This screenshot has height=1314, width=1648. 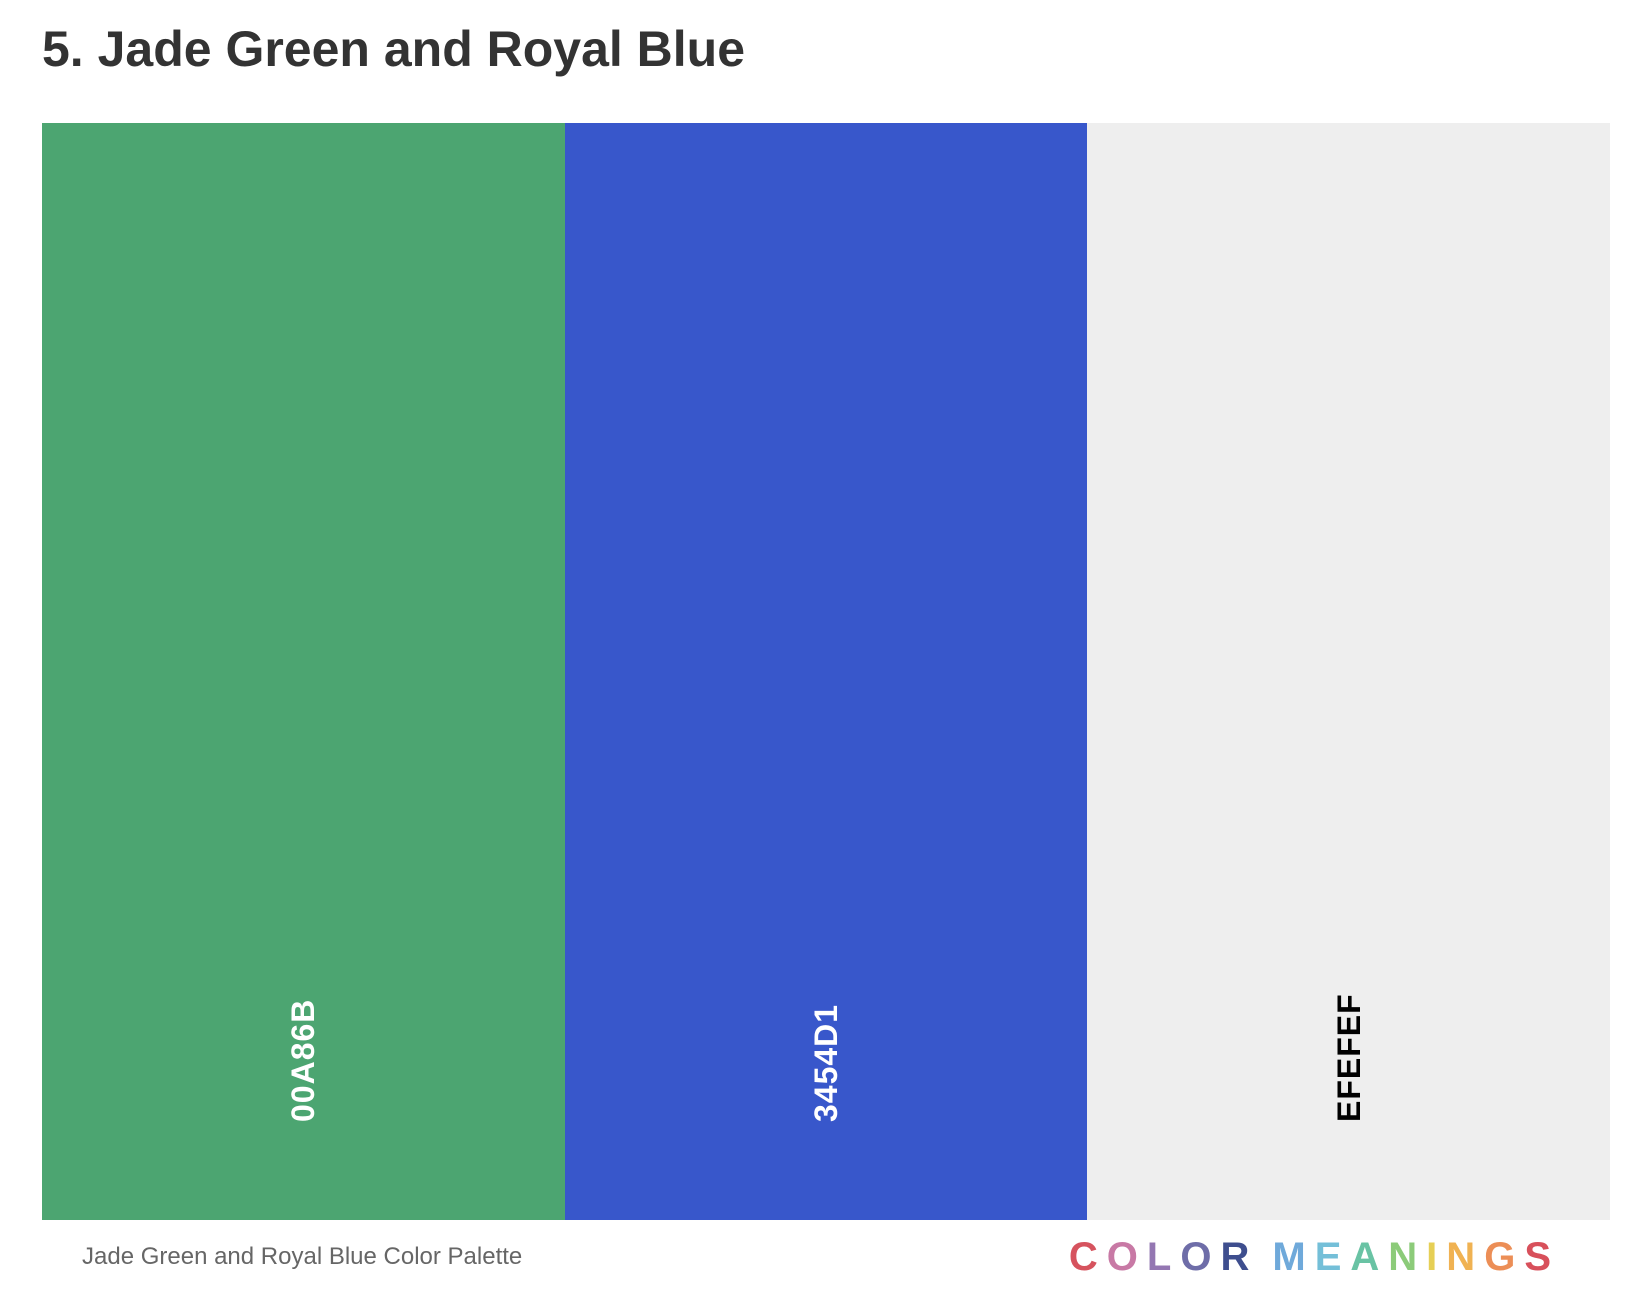 What do you see at coordinates (303, 1060) in the screenshot?
I see `hex-code-label: 00A86B` at bounding box center [303, 1060].